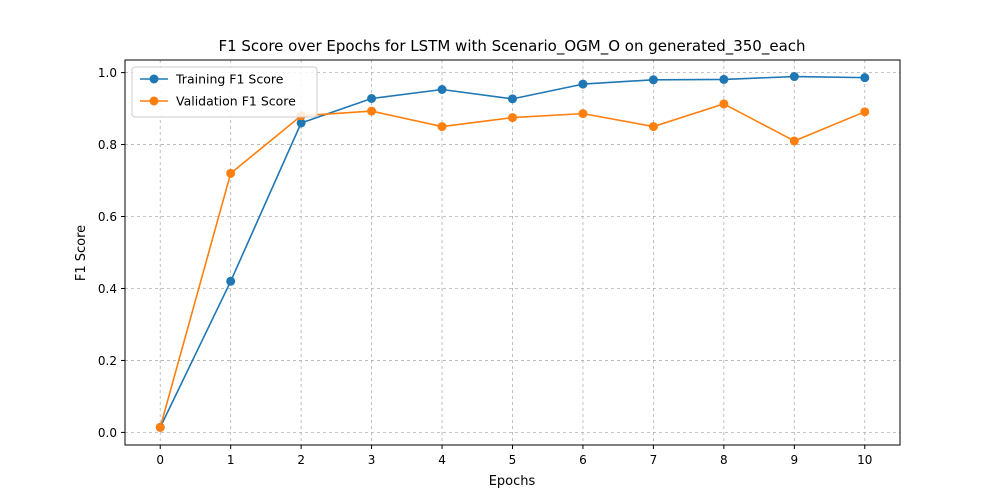  What do you see at coordinates (160, 460) in the screenshot?
I see `x-tick-label: 0` at bounding box center [160, 460].